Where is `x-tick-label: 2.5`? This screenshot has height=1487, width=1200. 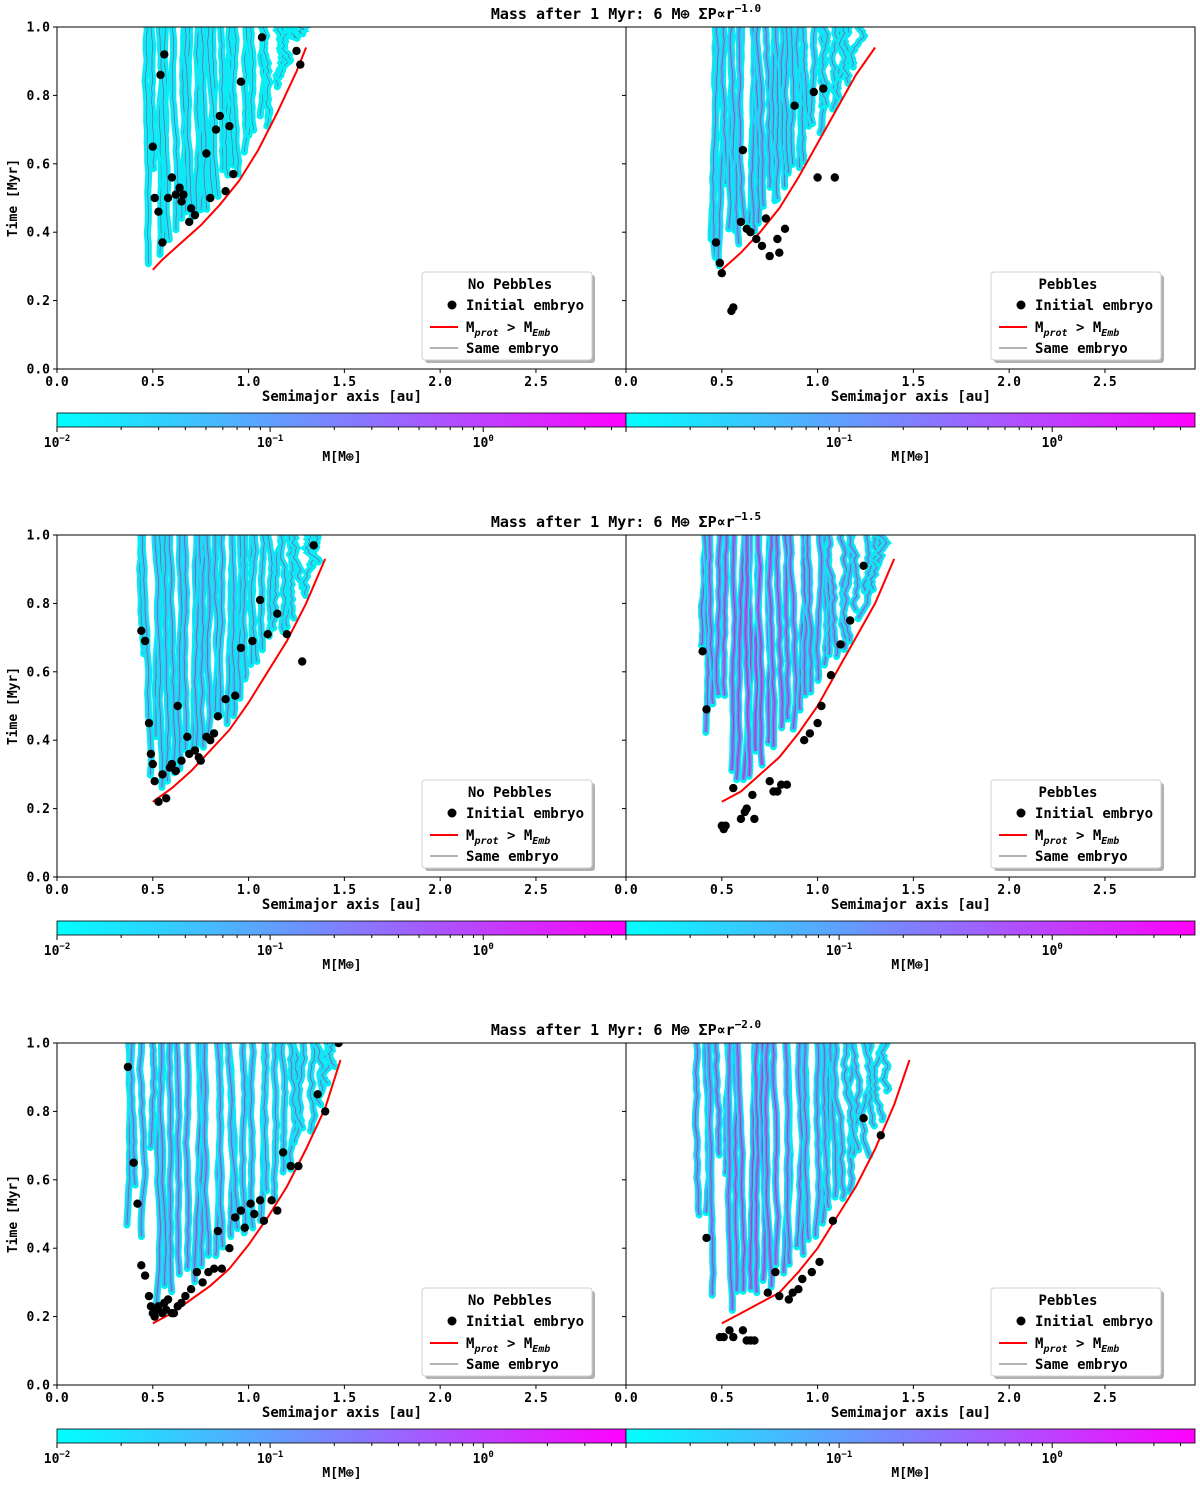
x-tick-label: 2.5 is located at coordinates (535, 1398).